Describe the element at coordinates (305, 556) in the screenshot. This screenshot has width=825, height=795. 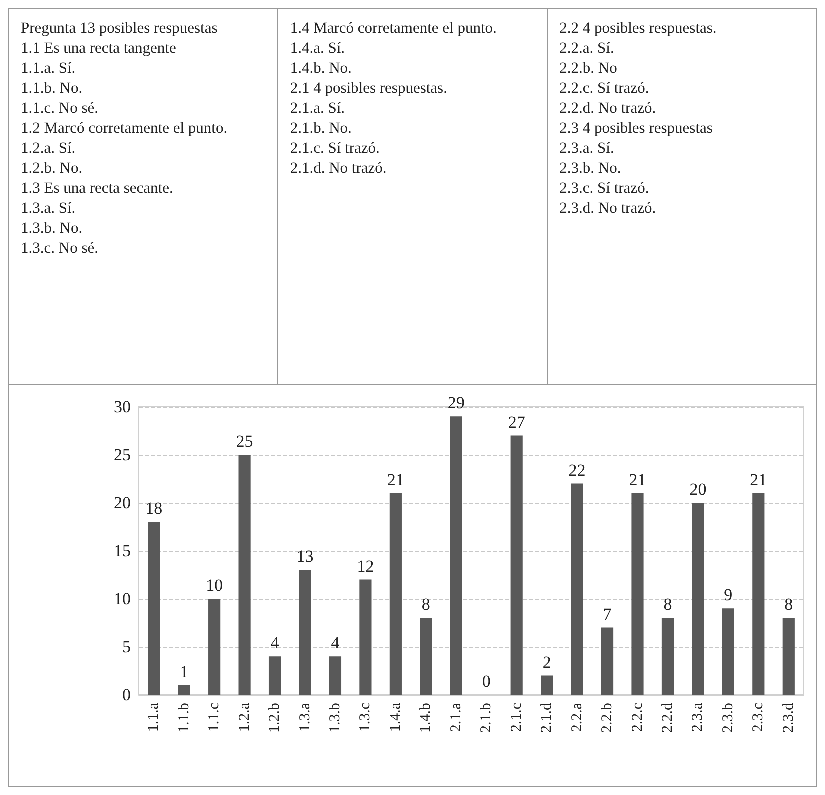
I see `data-label: 13` at that location.